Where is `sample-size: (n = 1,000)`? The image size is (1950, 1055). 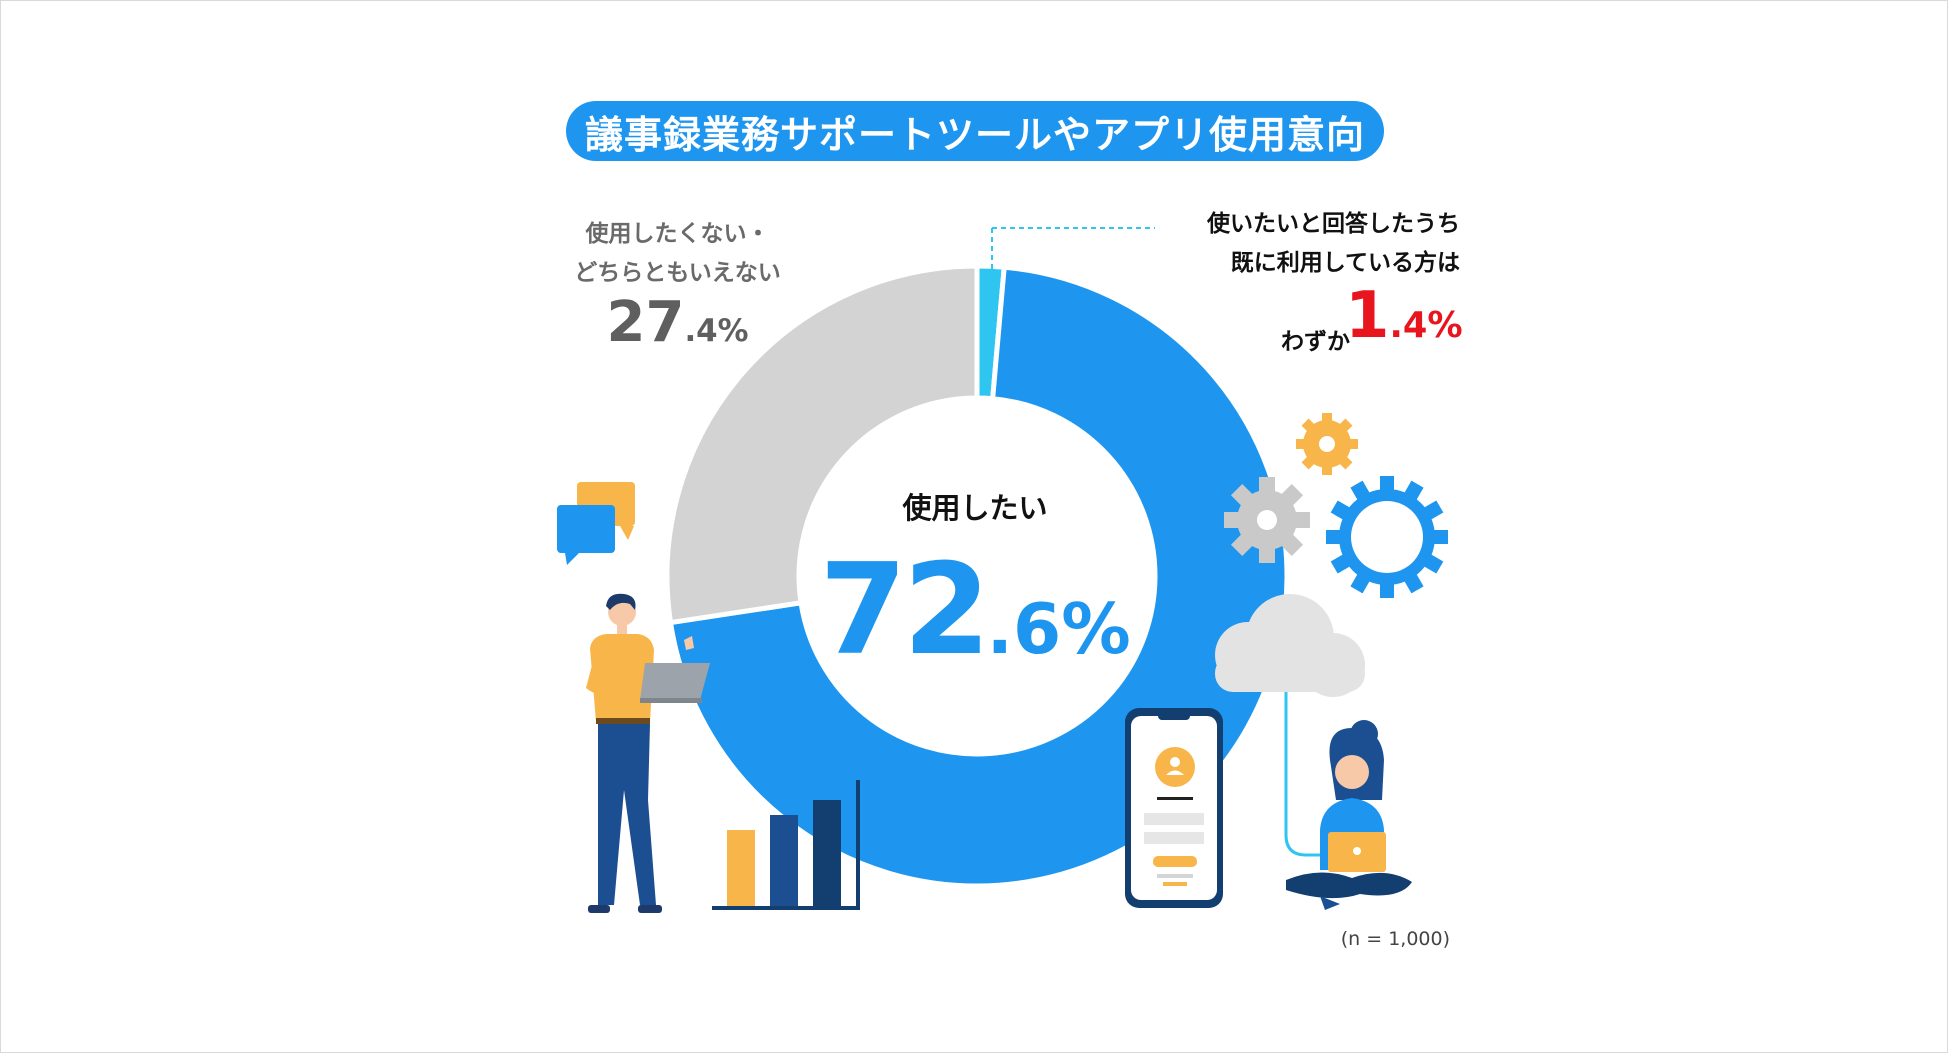 sample-size: (n = 1,000) is located at coordinates (1395, 939).